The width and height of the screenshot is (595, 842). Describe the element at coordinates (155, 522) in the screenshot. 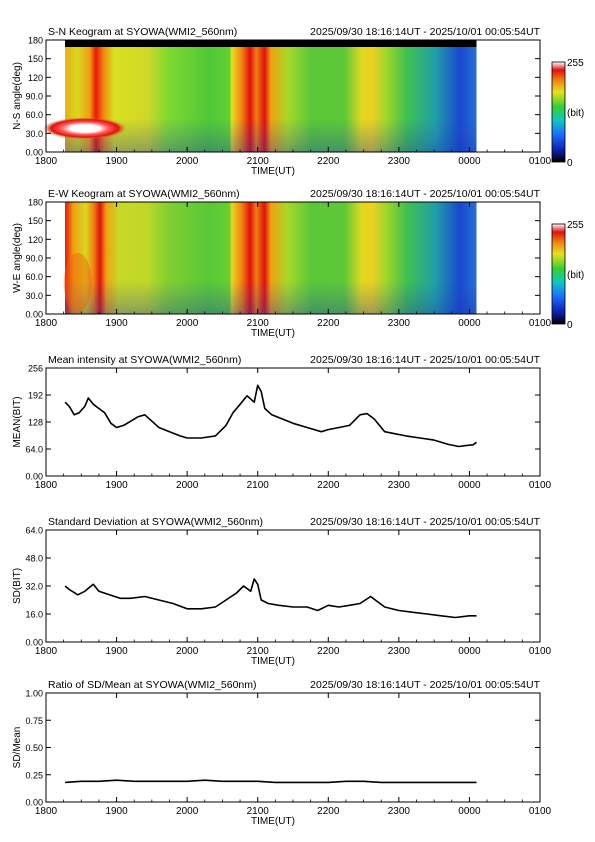

I see `chart-title: Standard Deviation at SYOWA(WMI2_560nm)` at that location.